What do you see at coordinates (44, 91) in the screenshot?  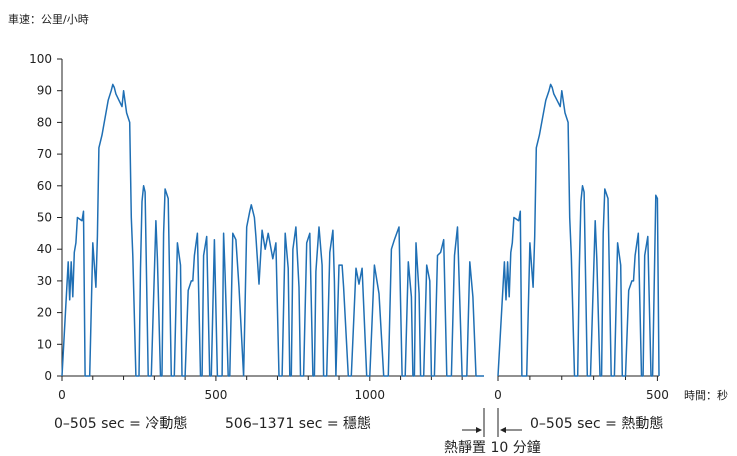 I see `y-tick-label-90: 90` at bounding box center [44, 91].